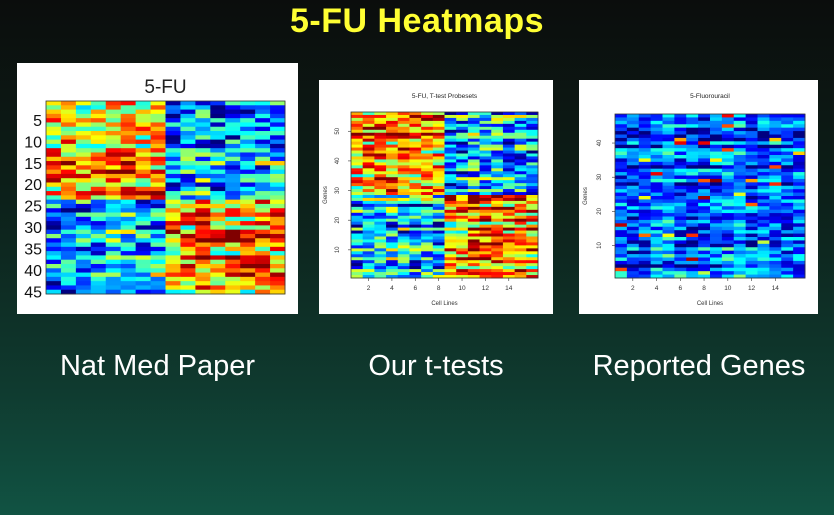 Image resolution: width=834 pixels, height=515 pixels. I want to click on x-tick-label: 6, so click(415, 288).